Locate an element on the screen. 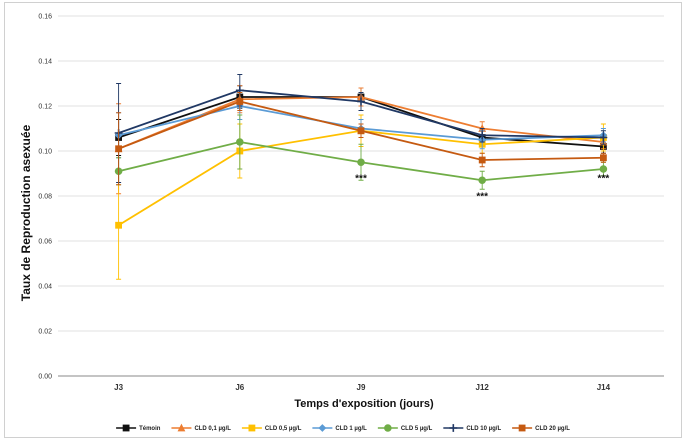  x-tick-label: J6 is located at coordinates (239, 387).